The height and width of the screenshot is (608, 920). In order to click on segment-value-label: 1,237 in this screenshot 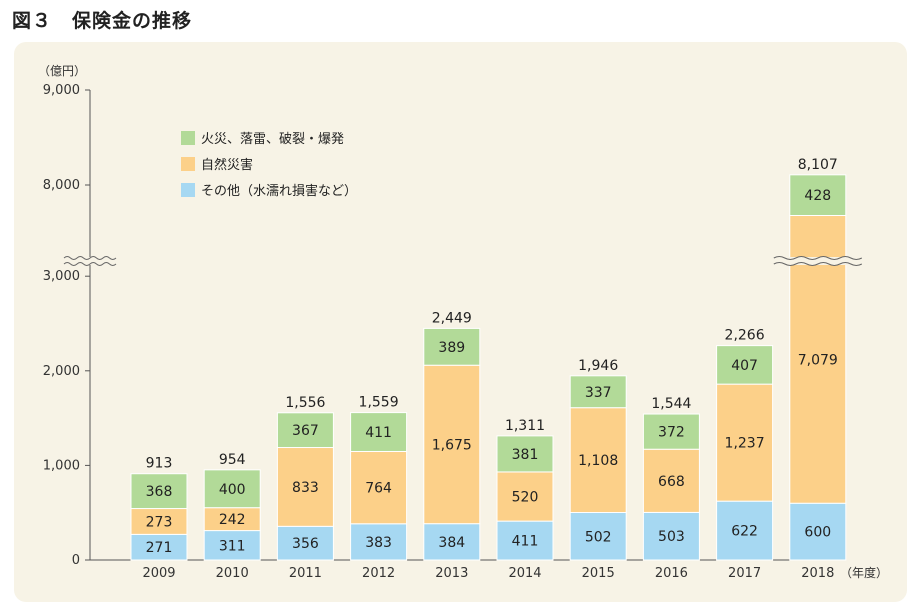, I will do `click(745, 444)`.